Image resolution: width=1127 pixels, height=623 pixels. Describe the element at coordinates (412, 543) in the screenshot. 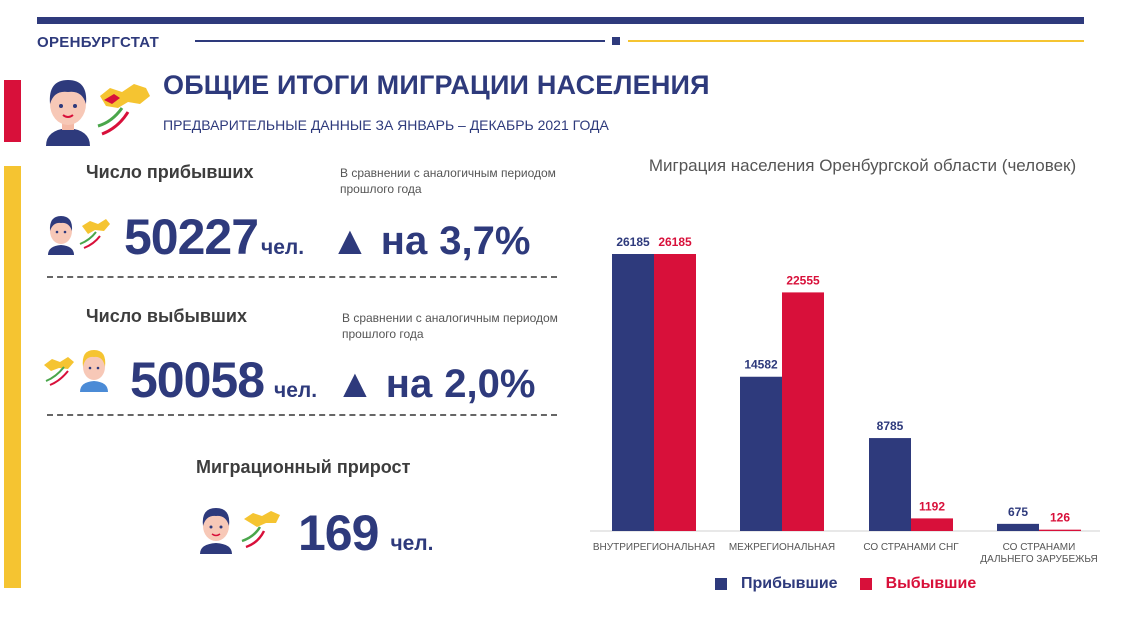

I see `growth-unit: чел.` at that location.